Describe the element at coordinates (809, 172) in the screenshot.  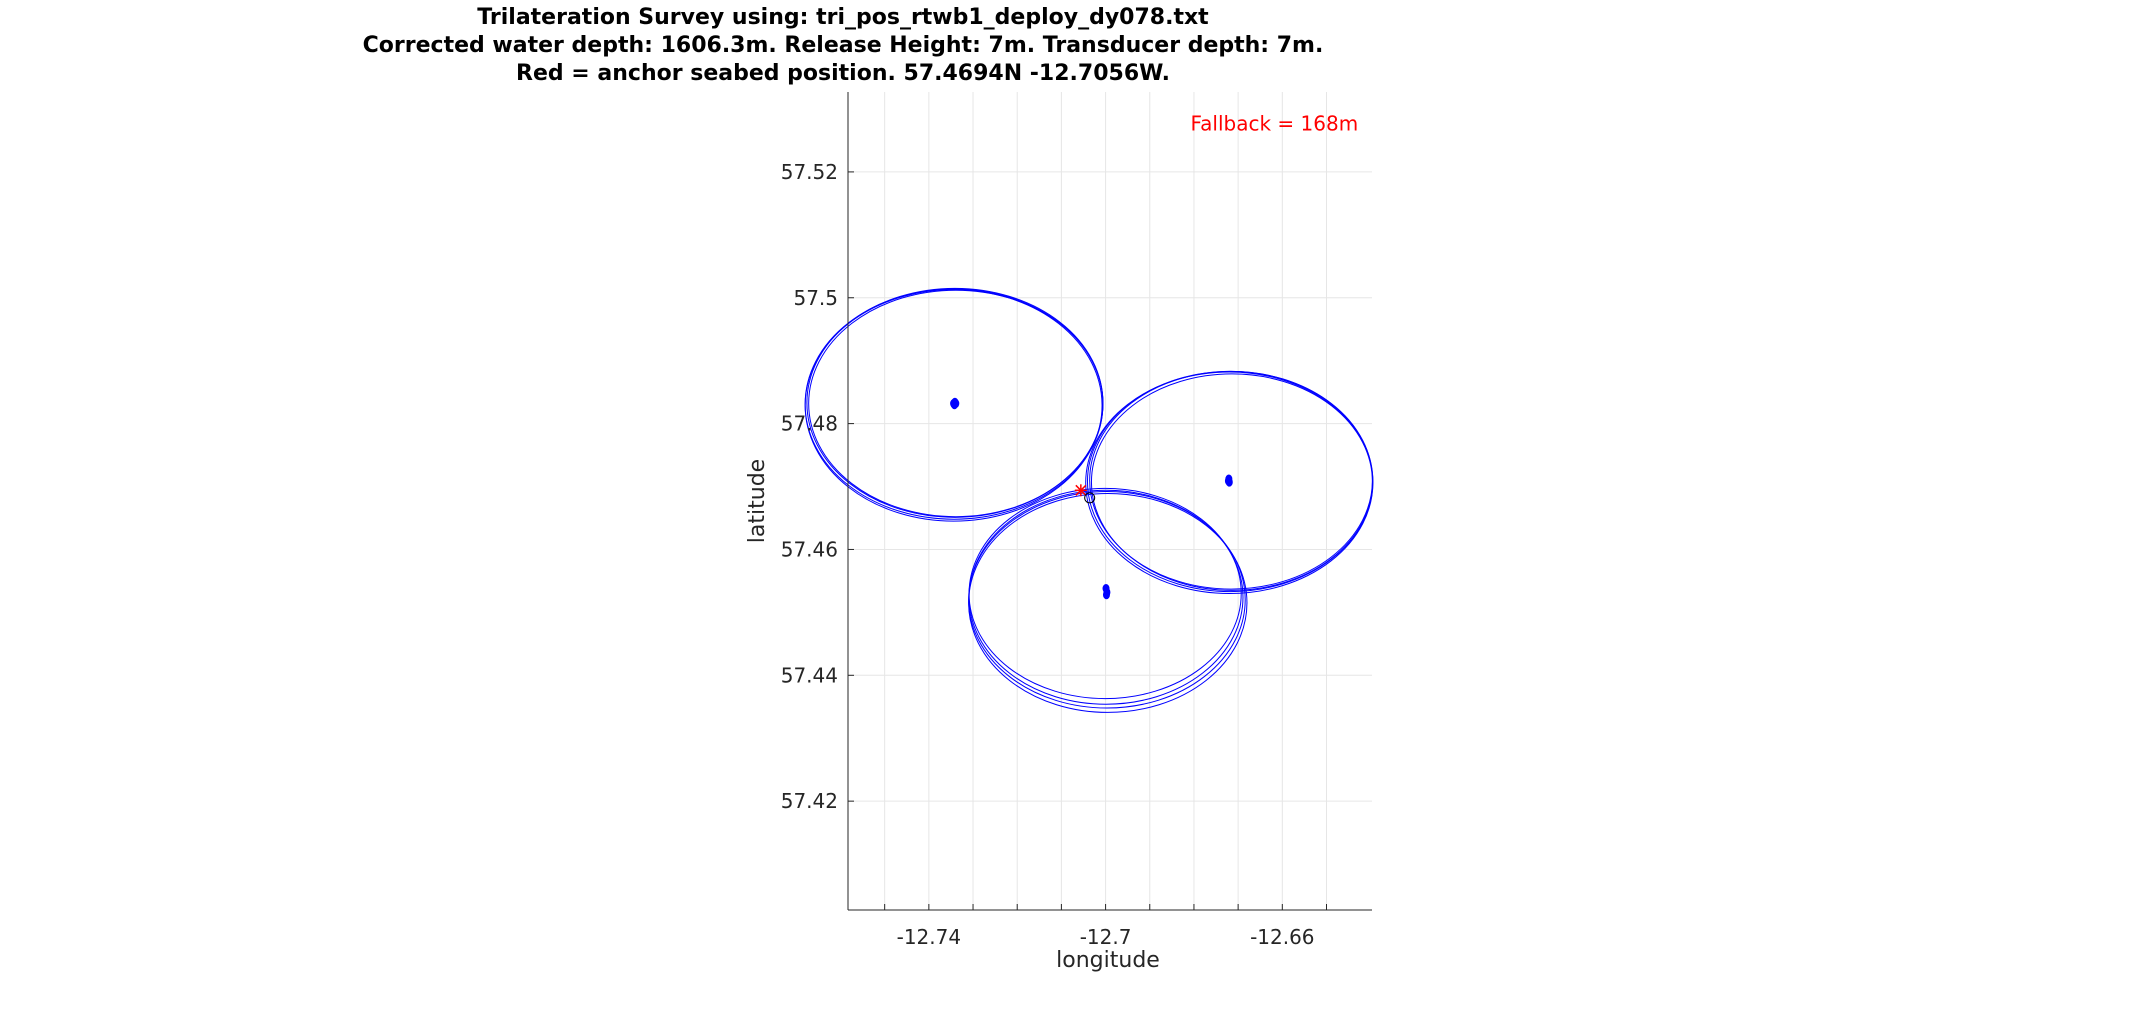
I see `y-tick-label-5: 57.52` at that location.